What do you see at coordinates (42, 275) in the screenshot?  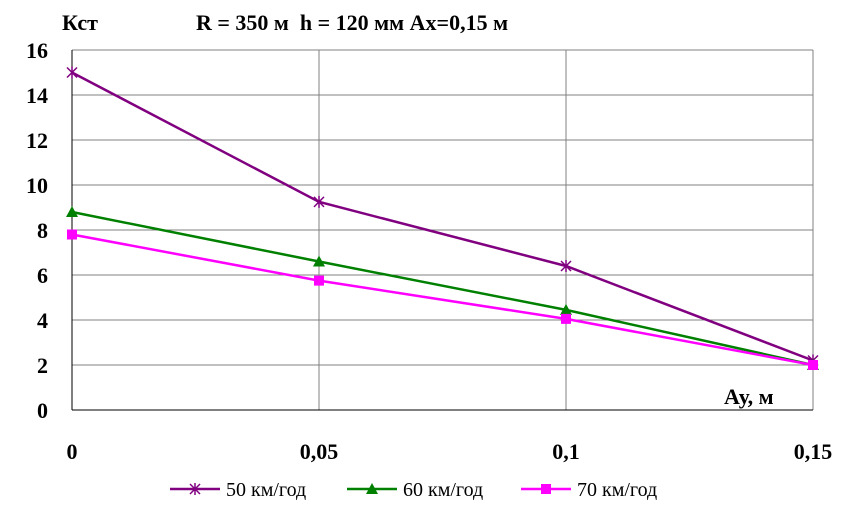 I see `y-tick-label: 6` at bounding box center [42, 275].